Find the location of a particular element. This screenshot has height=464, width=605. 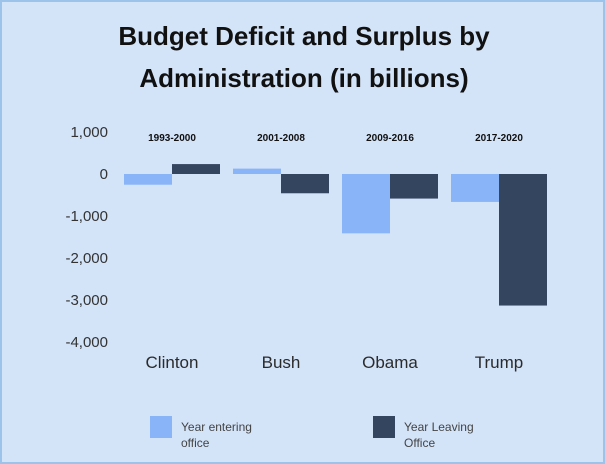

period-label: 2017-2020 is located at coordinates (499, 138).